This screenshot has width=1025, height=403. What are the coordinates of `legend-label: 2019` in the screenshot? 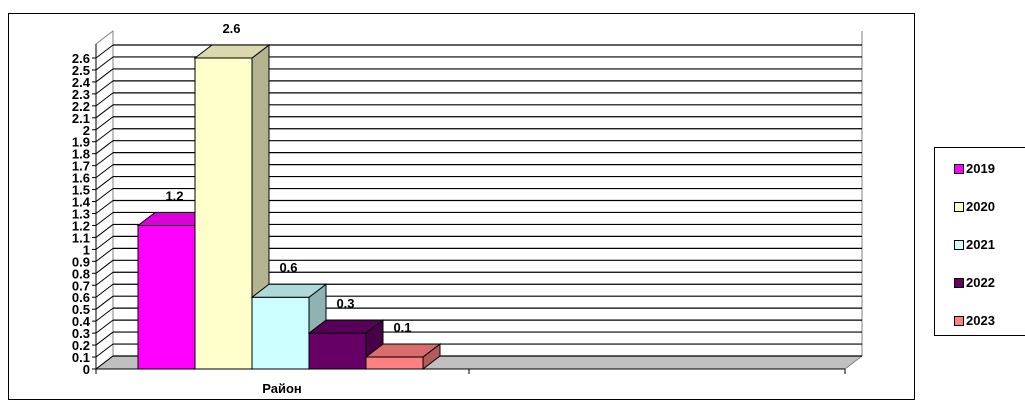 It's located at (980, 168).